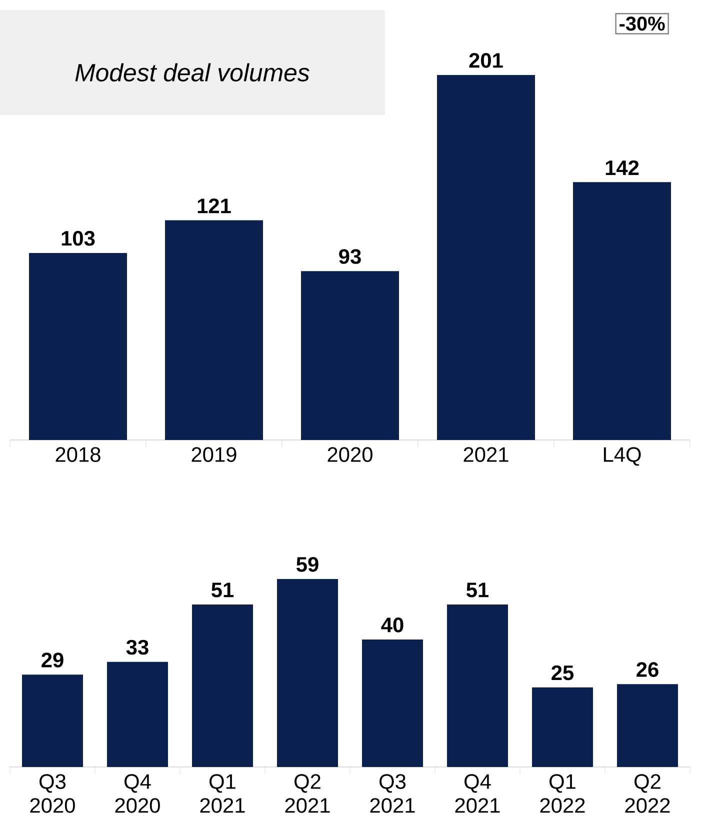 The width and height of the screenshot is (705, 837). Describe the element at coordinates (562, 793) in the screenshot. I see `x-tick-label: Q1 2022` at that location.